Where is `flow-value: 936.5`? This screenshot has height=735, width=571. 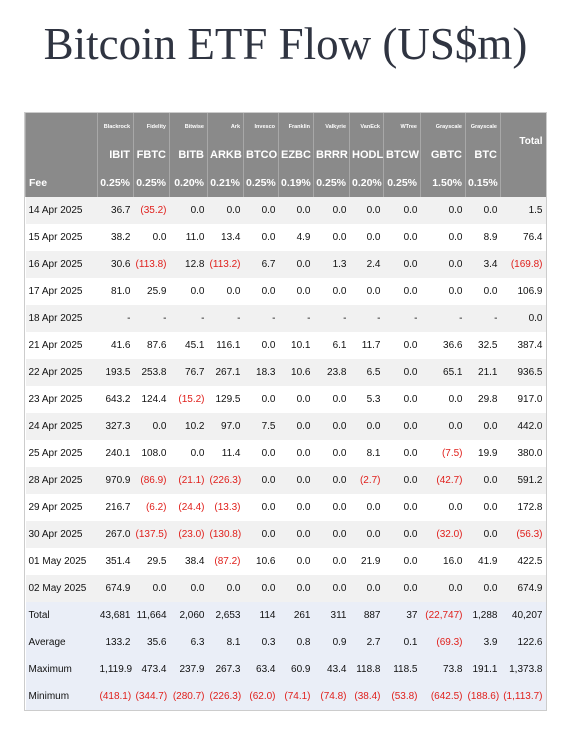 flow-value: 936.5 is located at coordinates (523, 372).